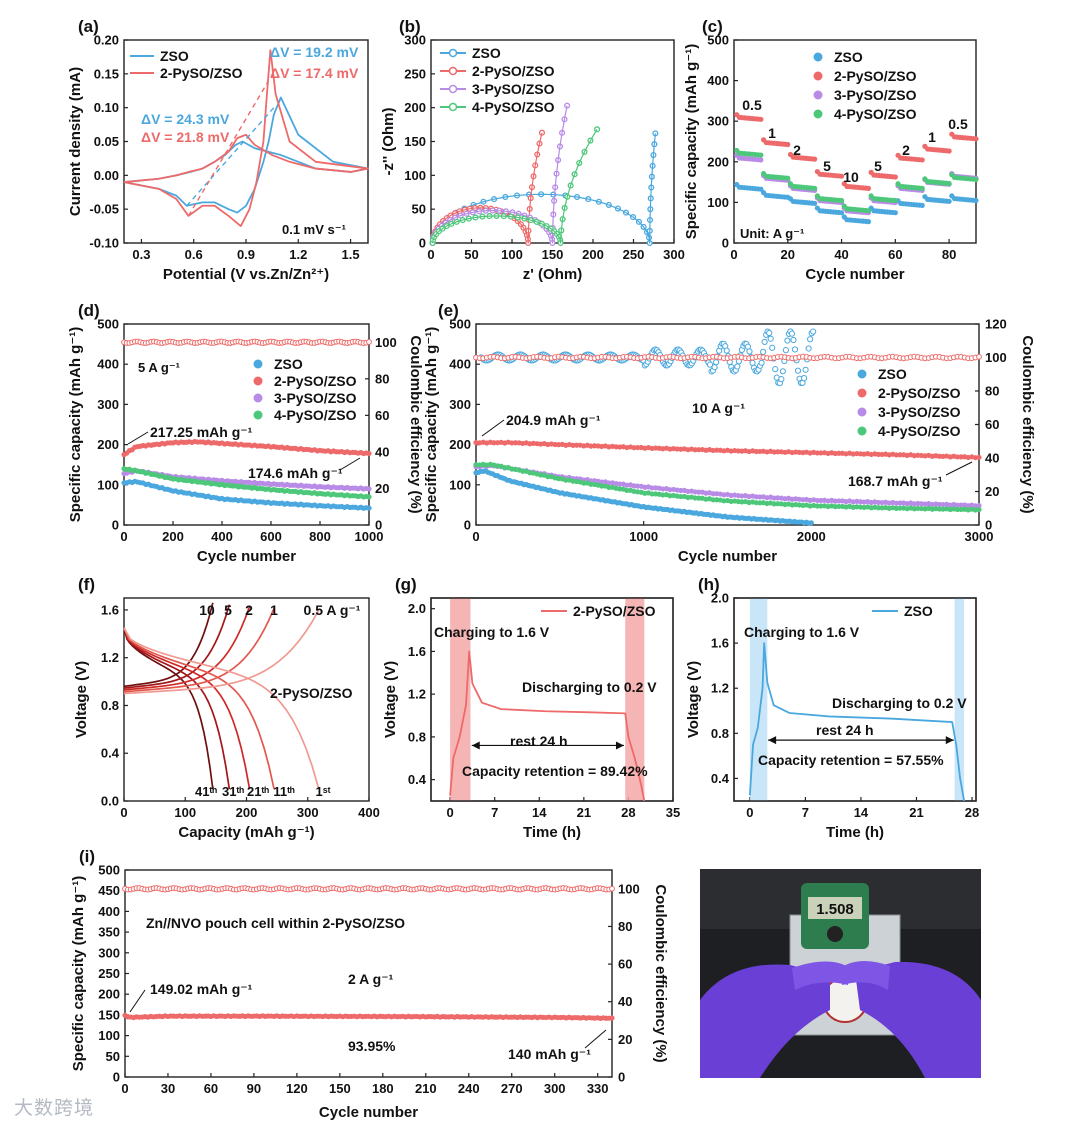 Image resolution: width=1080 pixels, height=1125 pixels. Describe the element at coordinates (106, 107) in the screenshot. I see `y-tick-label: 0.10` at that location.